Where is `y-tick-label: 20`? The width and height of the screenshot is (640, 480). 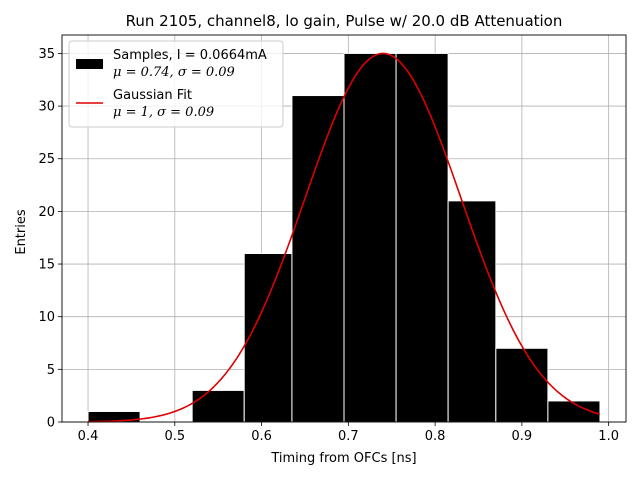
y-tick-label: 20 is located at coordinates (46, 212).